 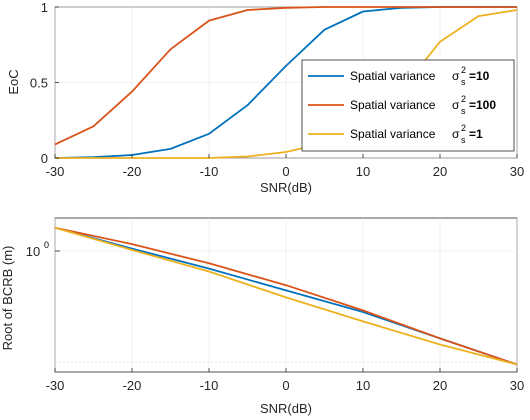 I want to click on bcrb-y-tick: 10 0, so click(x=43, y=249).